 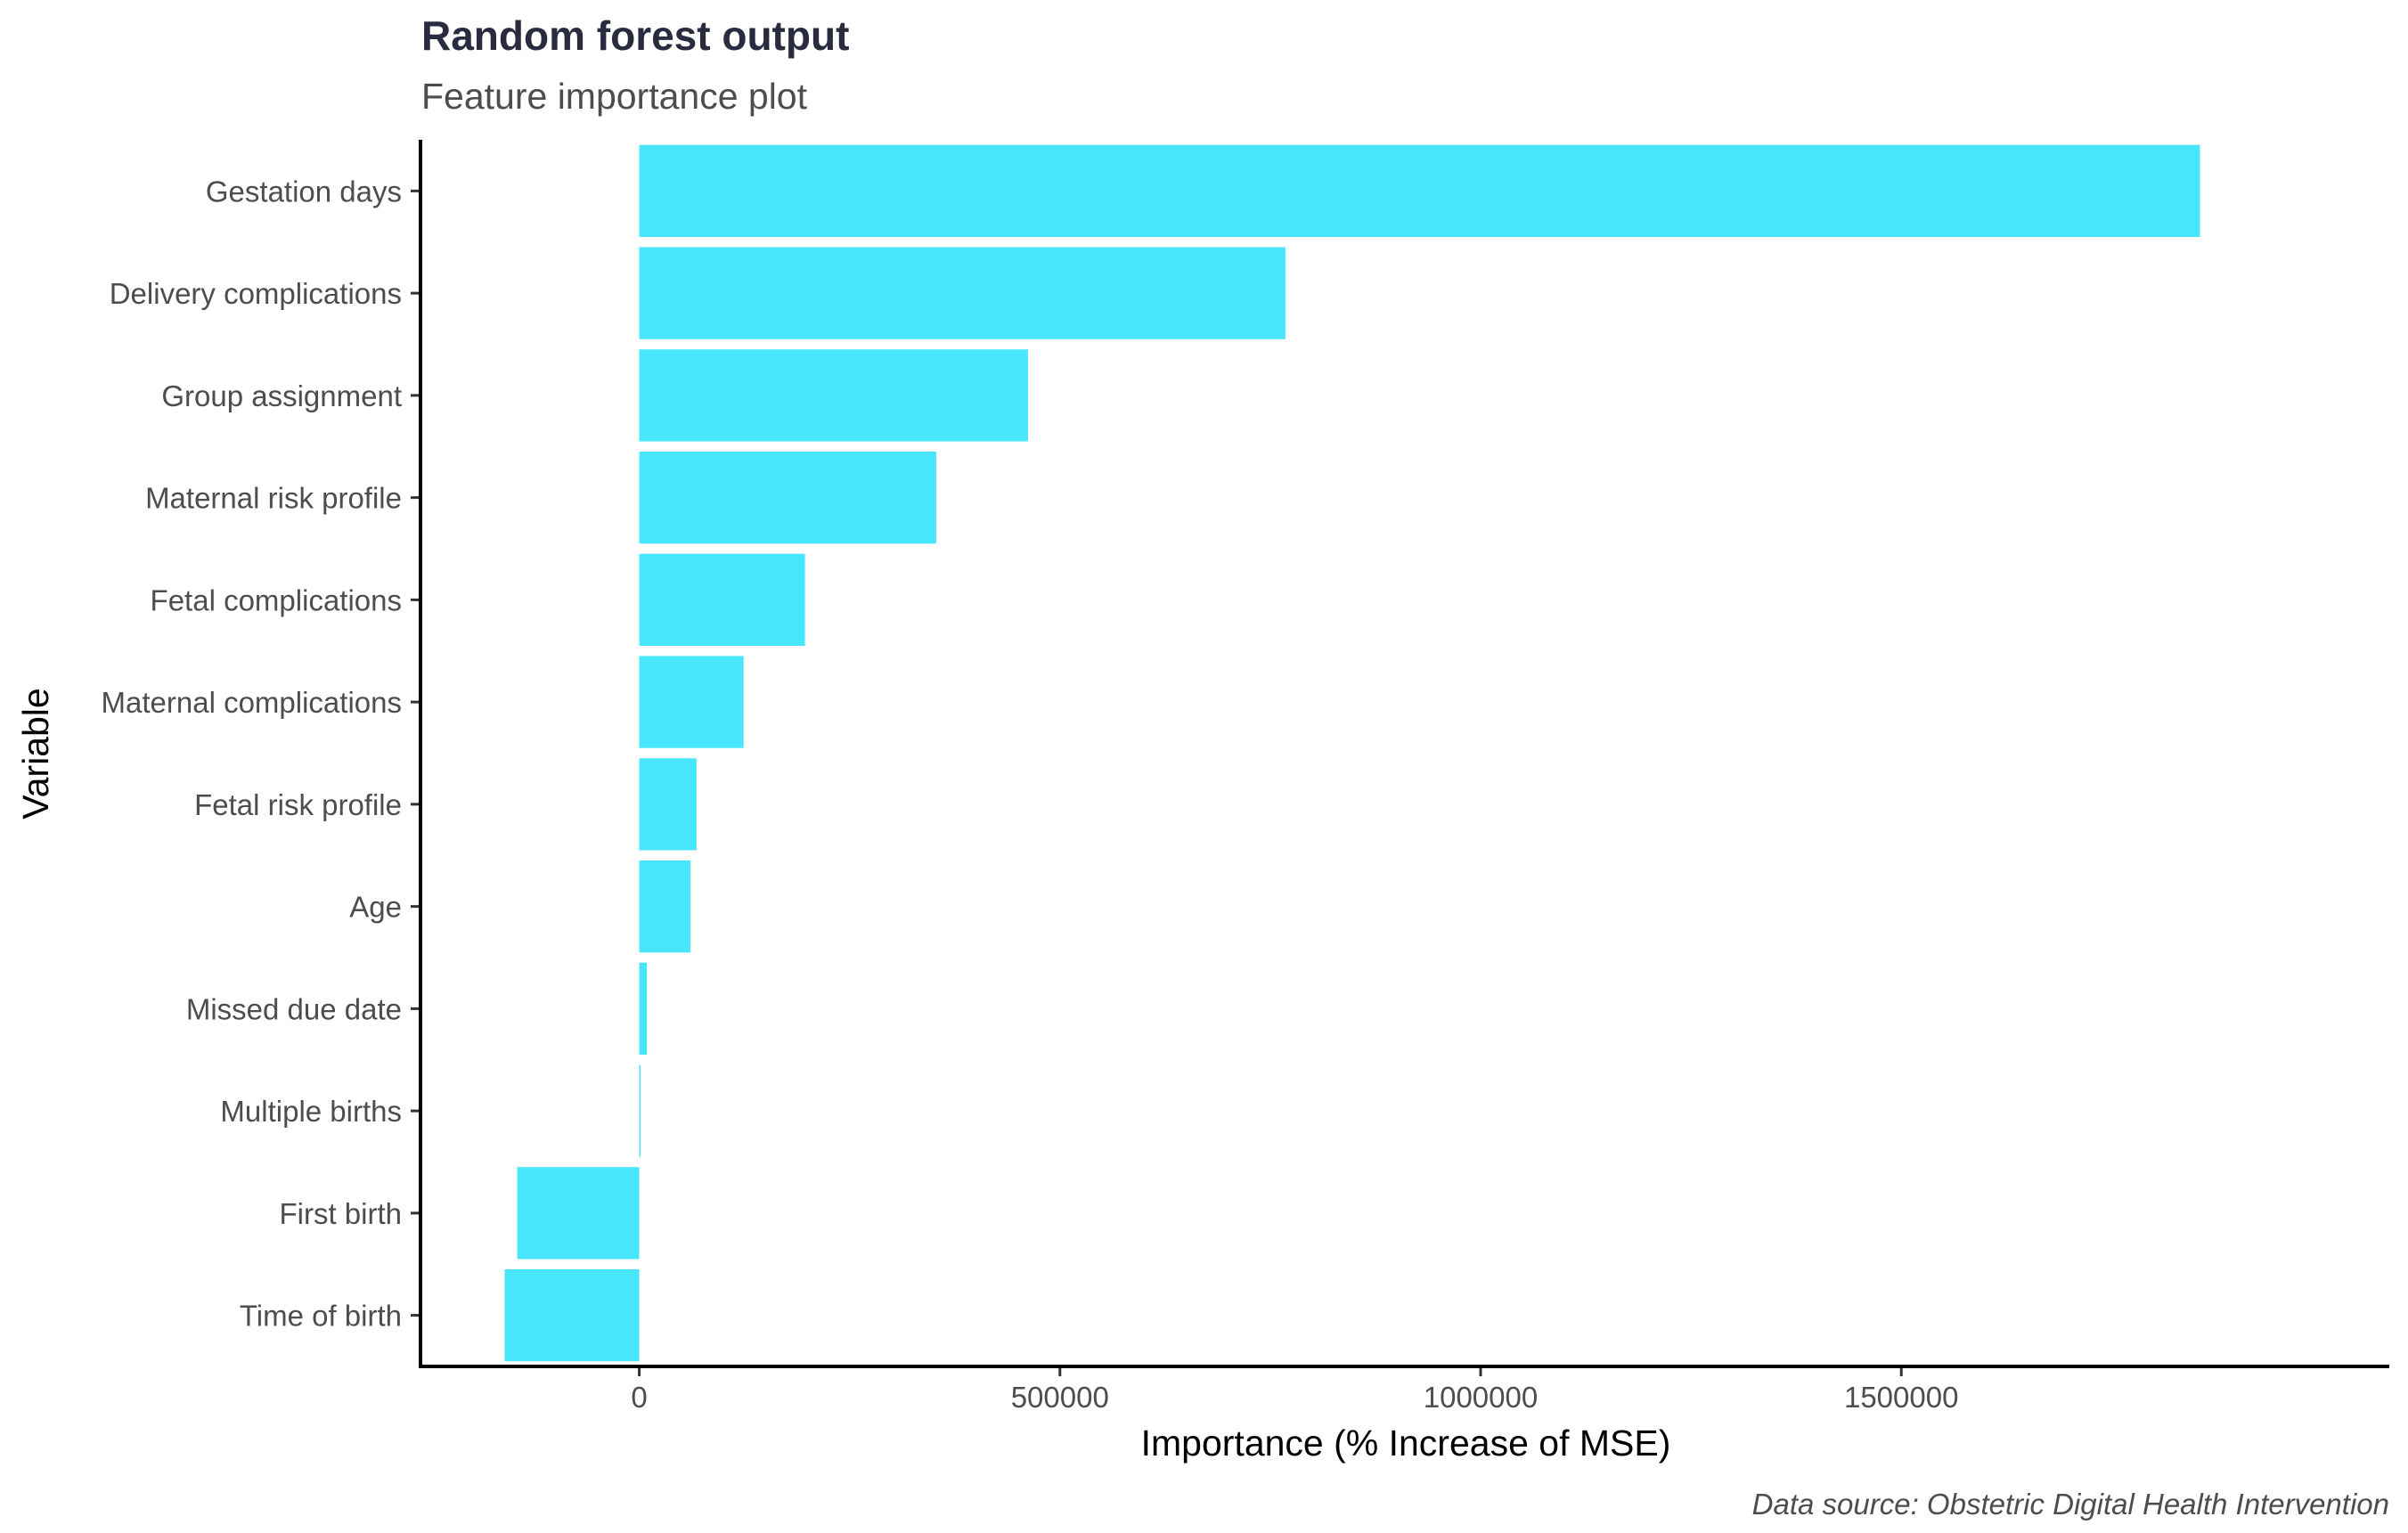 What do you see at coordinates (304, 191) in the screenshot?
I see `y-tick-label: Gestation days` at bounding box center [304, 191].